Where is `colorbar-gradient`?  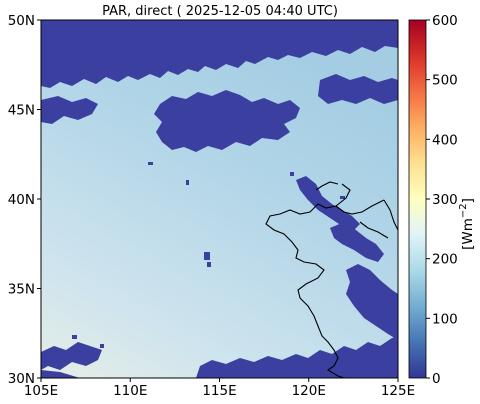 colorbar-gradient is located at coordinates (417, 199).